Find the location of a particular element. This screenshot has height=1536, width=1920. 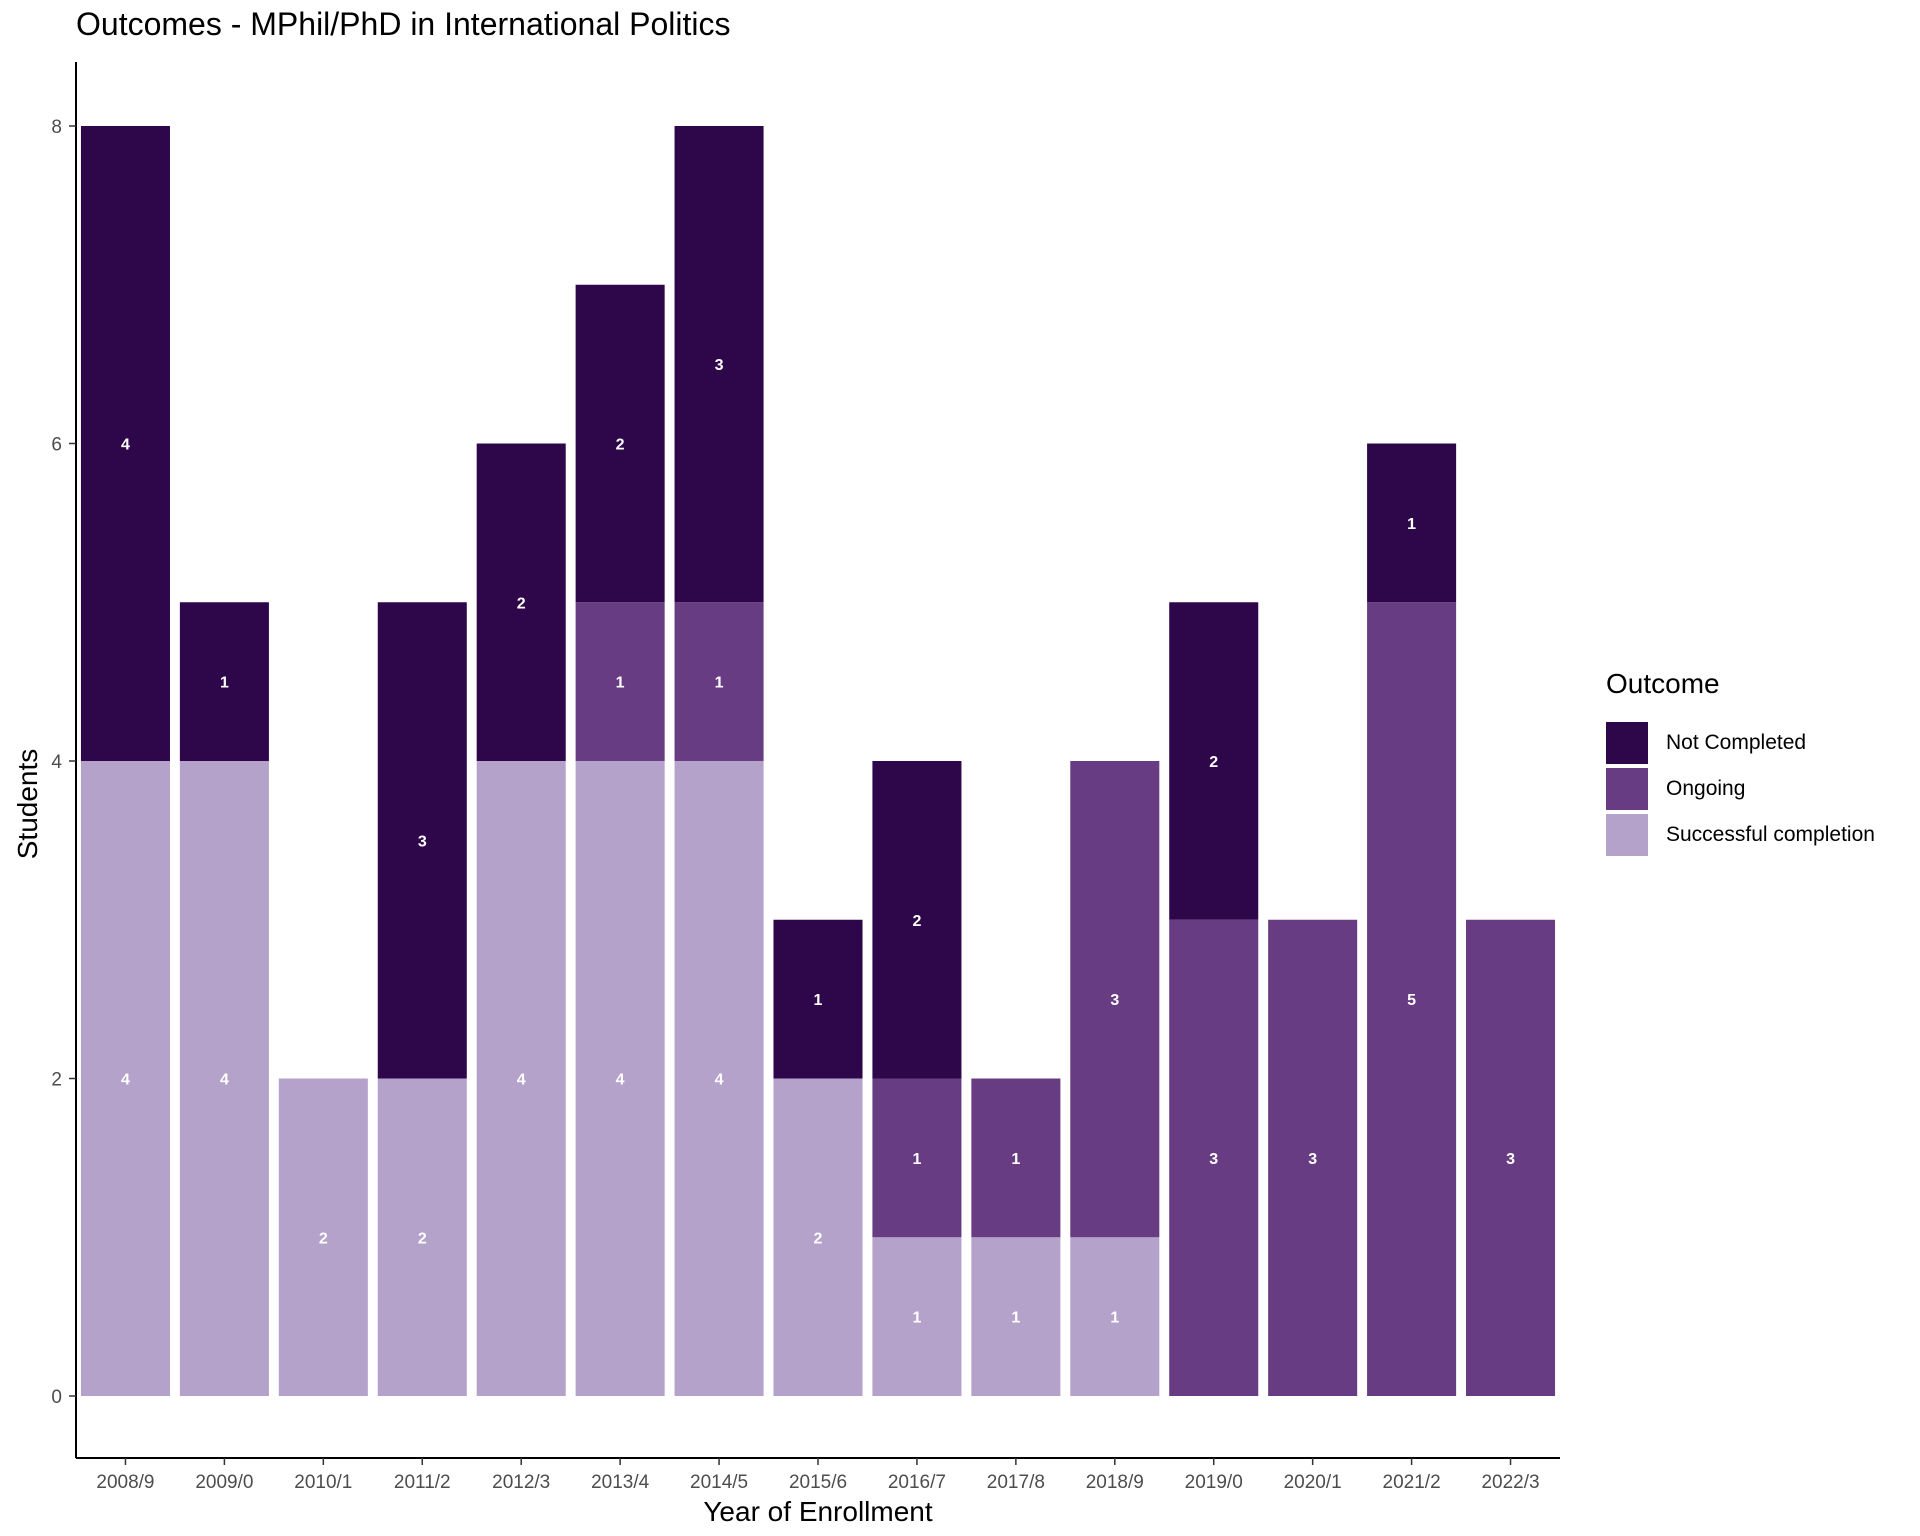

x-tick-label: 2008/9 is located at coordinates (125, 1482).